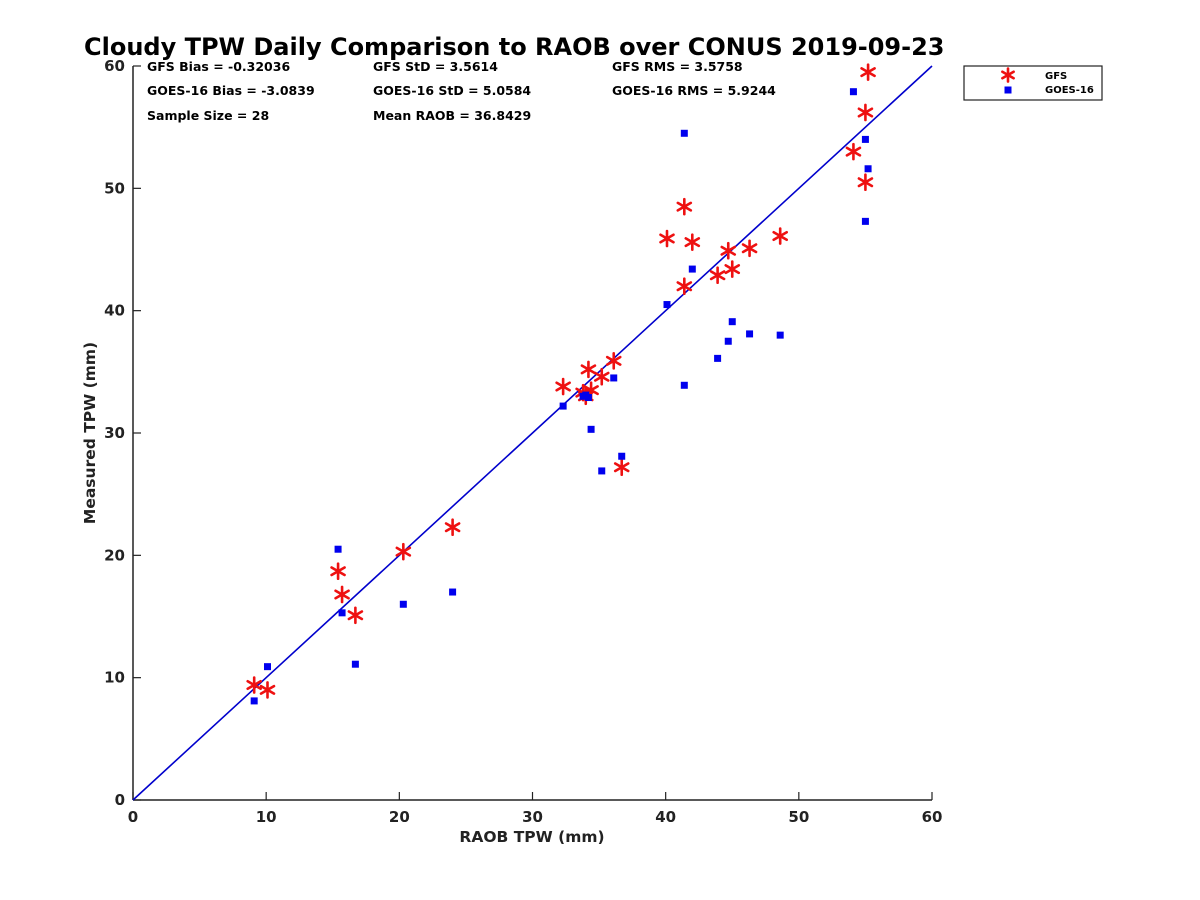 The image size is (1200, 900). I want to click on goes-rms-text: GOES-16 RMS = 5.9244, so click(694, 90).